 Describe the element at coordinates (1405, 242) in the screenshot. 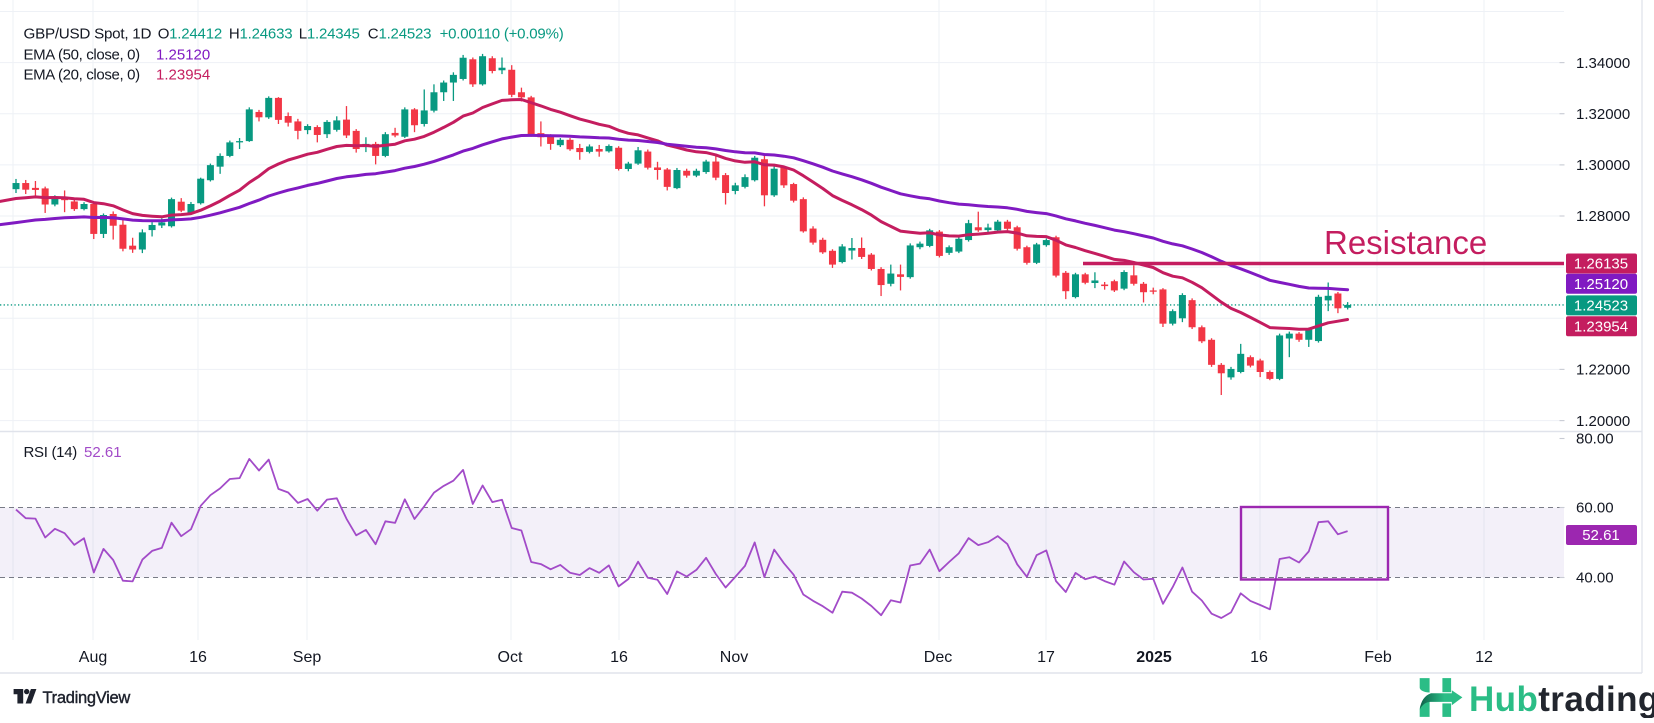

I see `svg-text: Resistance` at that location.